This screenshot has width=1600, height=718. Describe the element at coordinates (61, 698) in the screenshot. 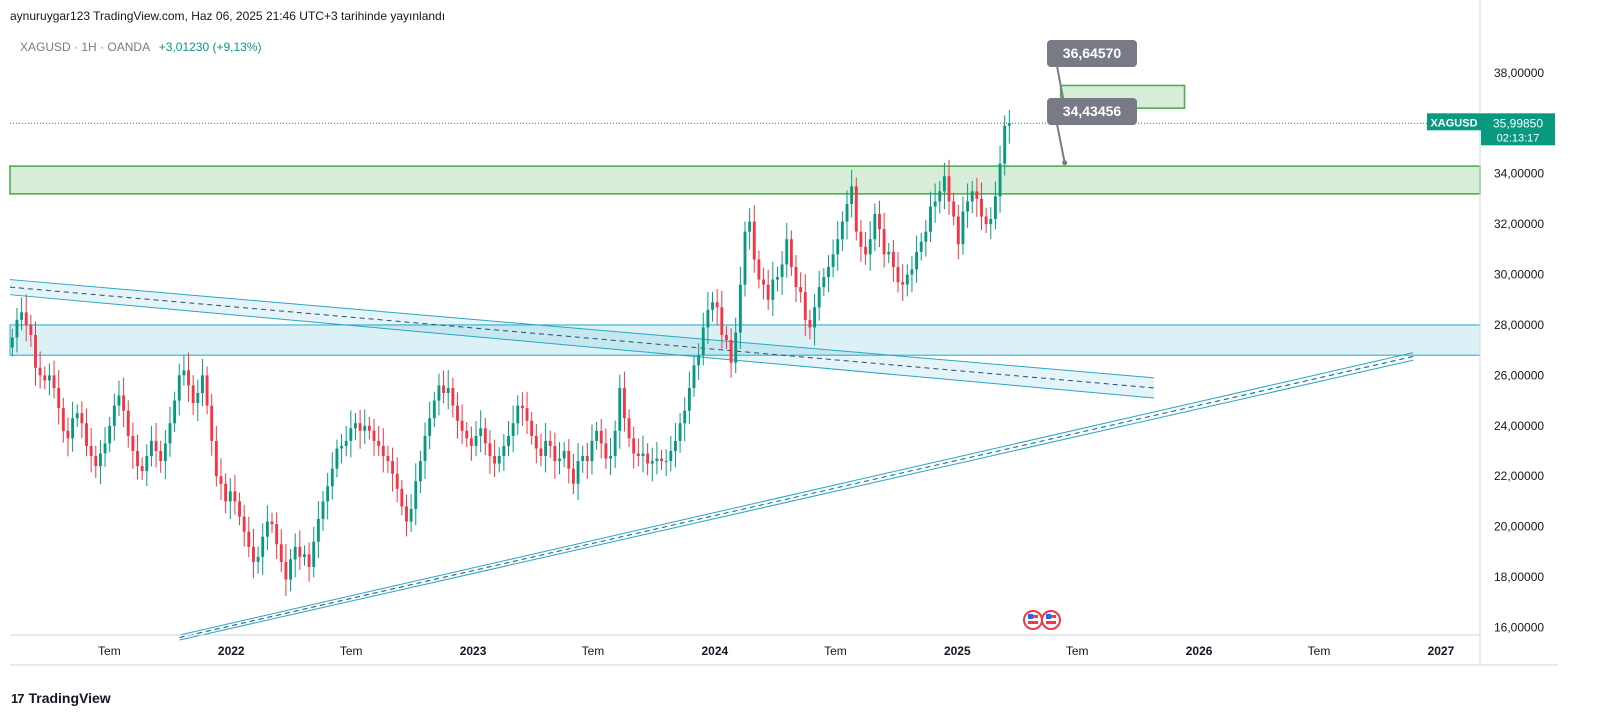

I see `tradingview-brand: 17 TradingView` at that location.